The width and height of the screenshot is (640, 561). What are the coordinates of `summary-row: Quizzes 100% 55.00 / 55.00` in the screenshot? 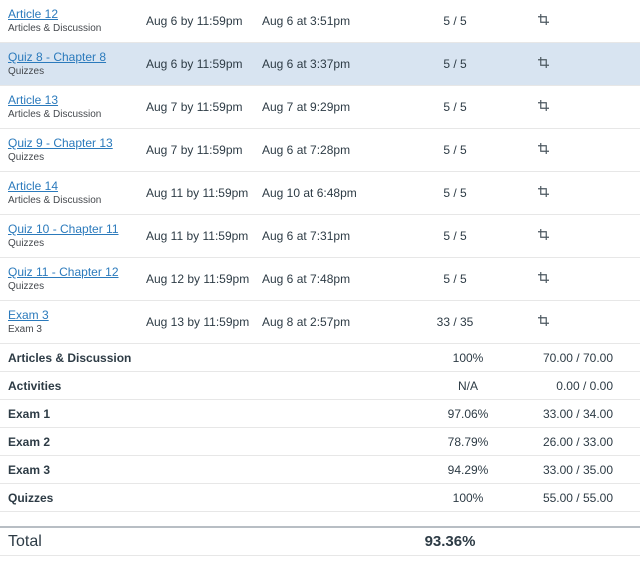 It's located at (320, 498).